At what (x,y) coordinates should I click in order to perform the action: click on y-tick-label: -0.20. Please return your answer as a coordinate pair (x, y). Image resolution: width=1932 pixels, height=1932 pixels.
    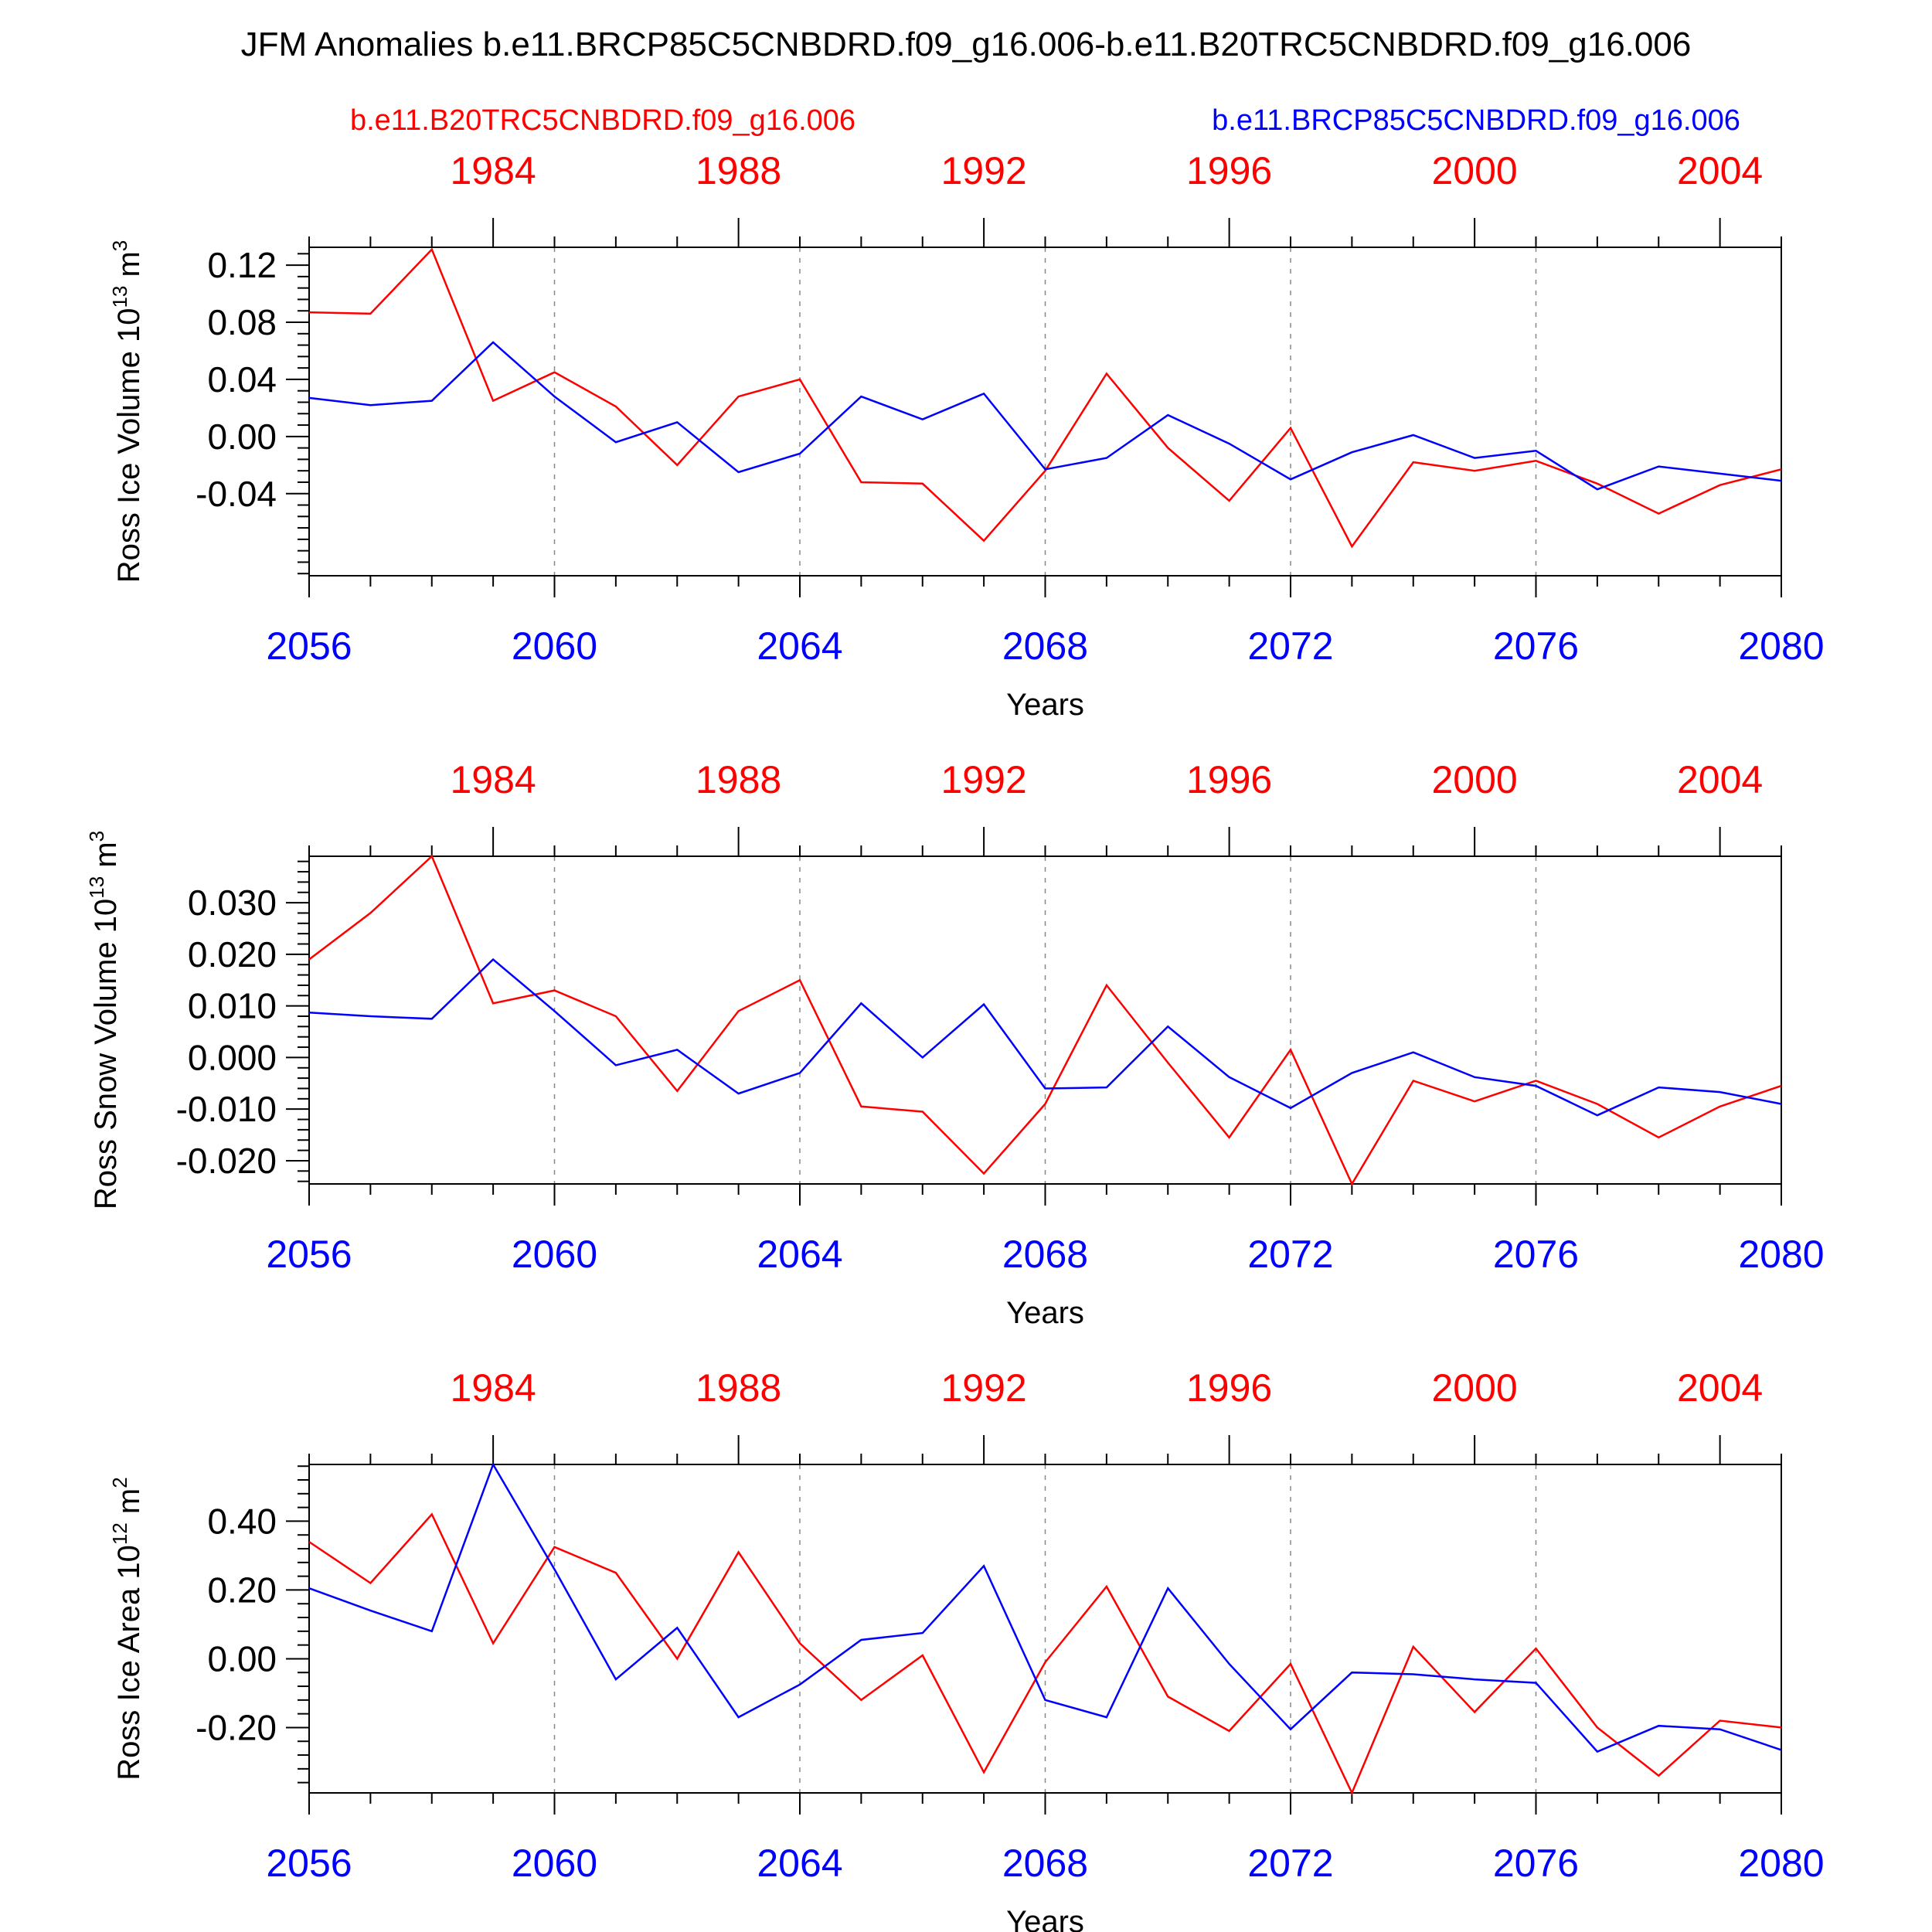
    Looking at the image, I should click on (237, 1727).